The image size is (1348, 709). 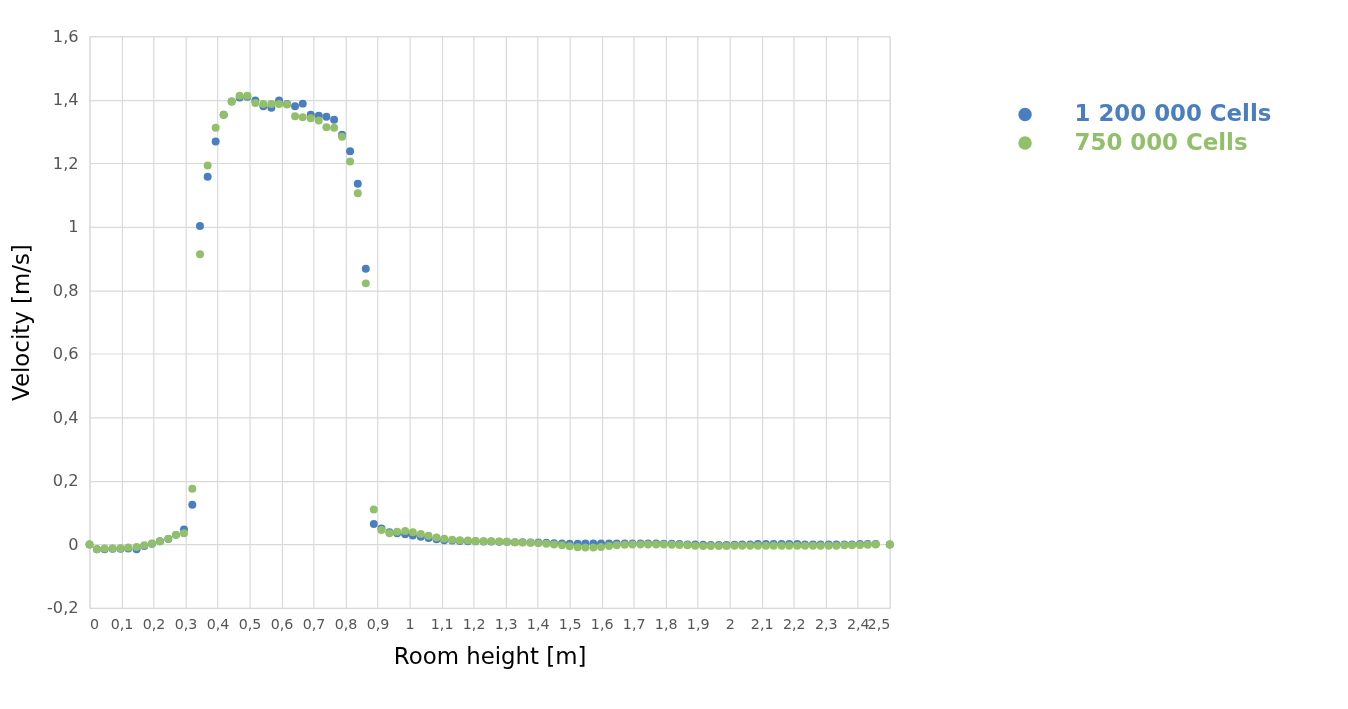 I want to click on y-axis-title: Velocity [m/s], so click(x=20, y=322).